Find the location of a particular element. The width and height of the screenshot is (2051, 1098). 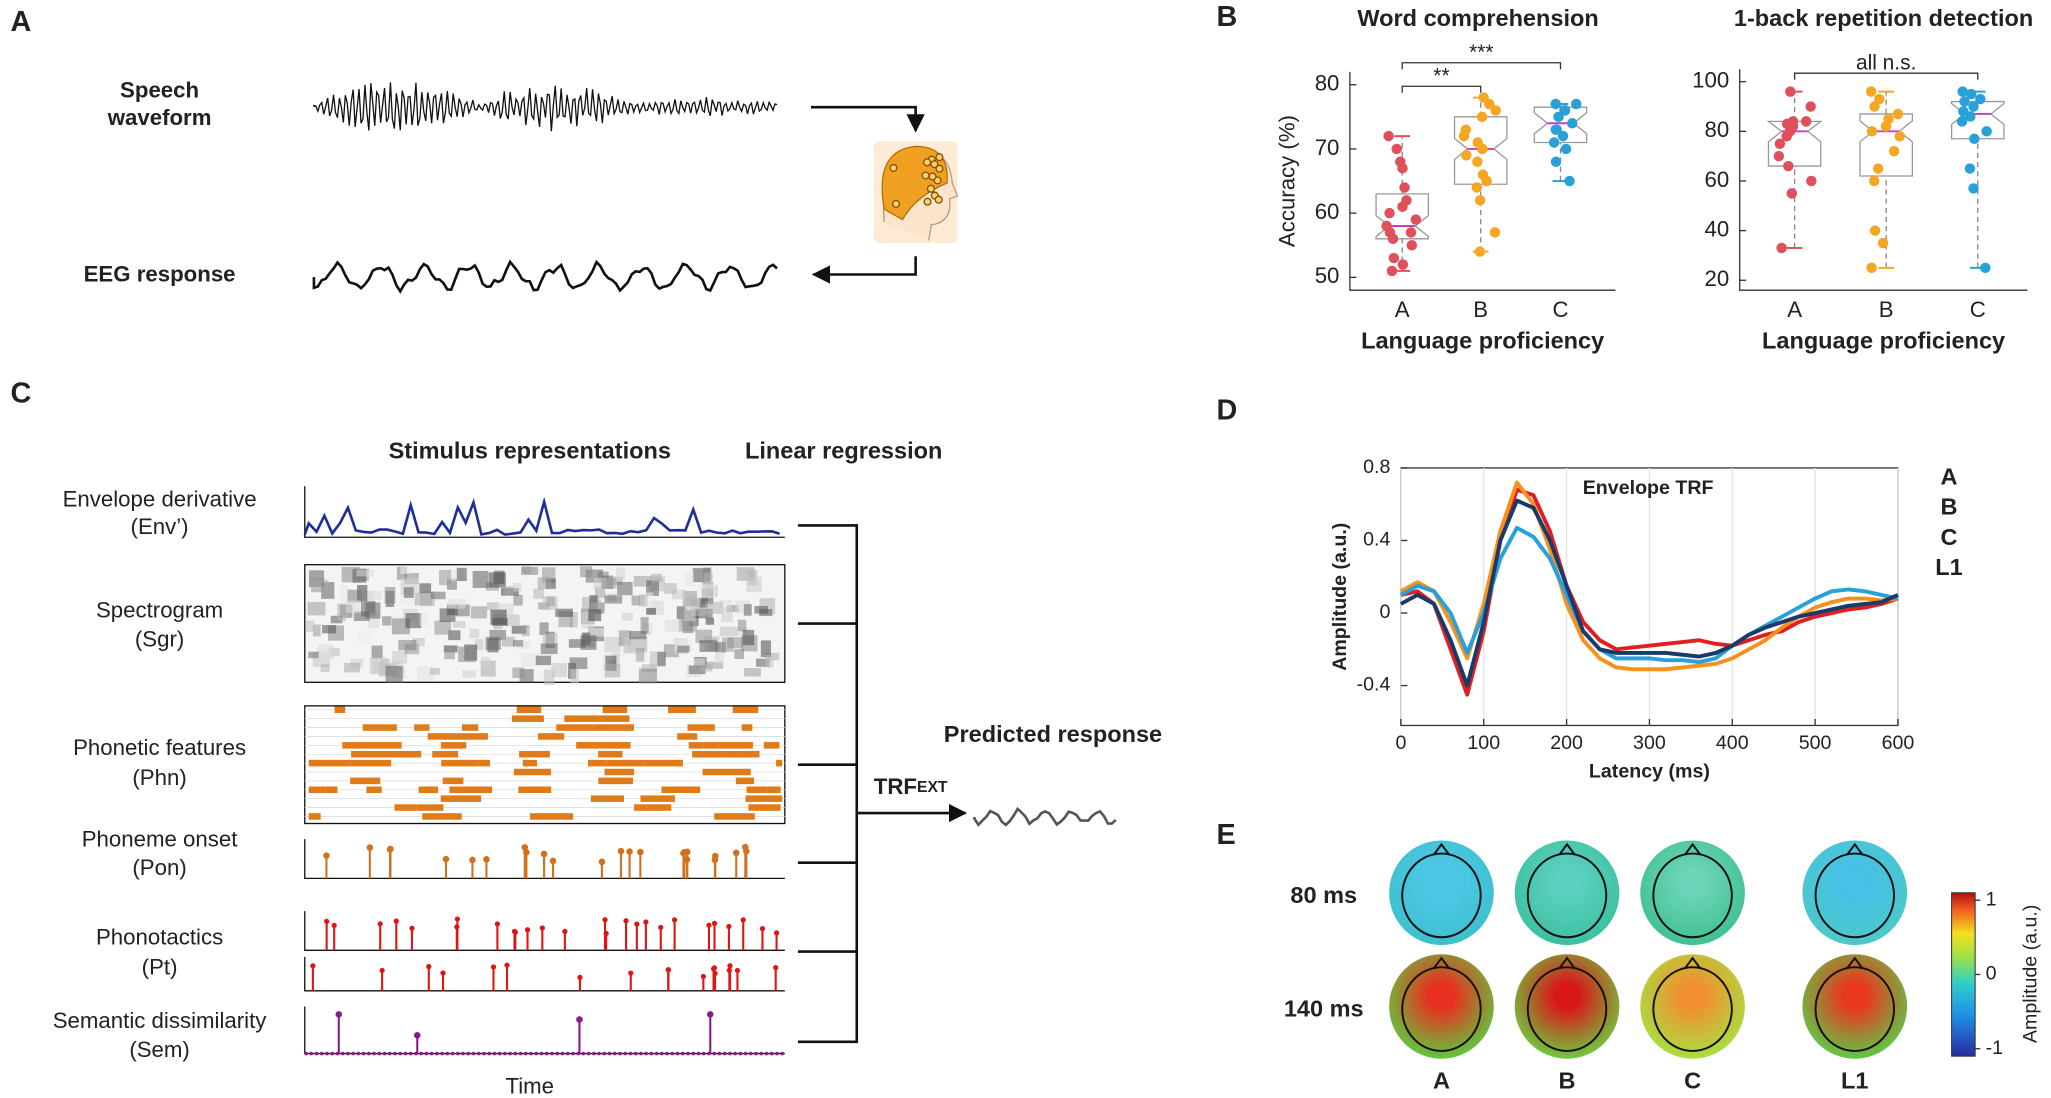

y-tick-label: 0 is located at coordinates (1385, 612).